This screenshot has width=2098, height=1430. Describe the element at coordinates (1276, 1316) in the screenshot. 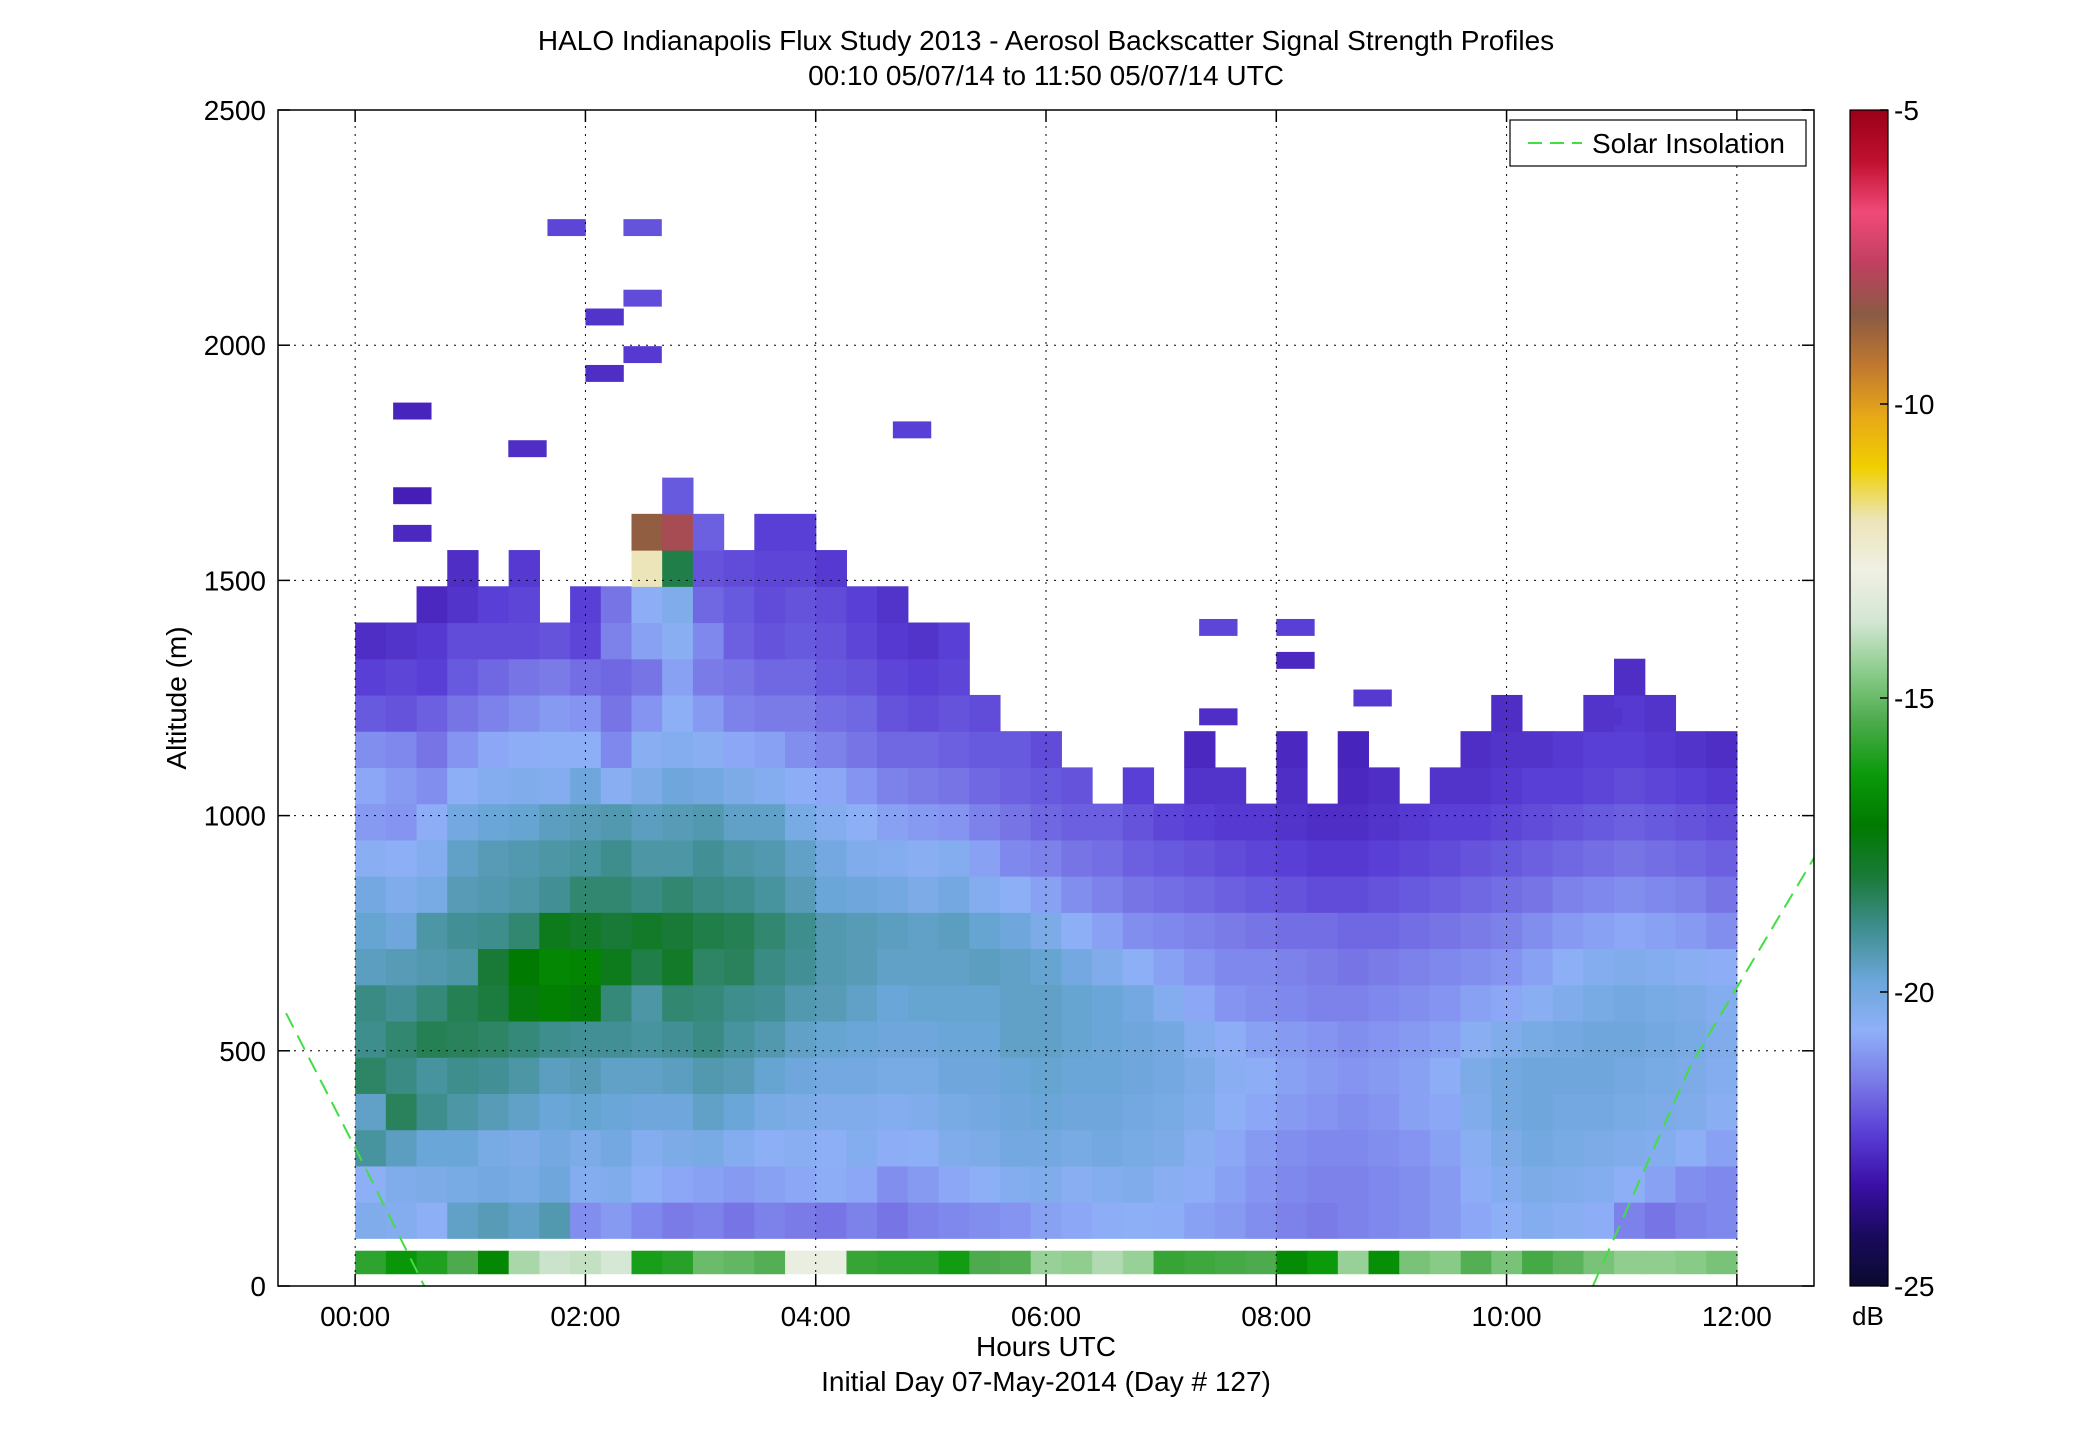

I see `x-tick-label: 08:00` at that location.